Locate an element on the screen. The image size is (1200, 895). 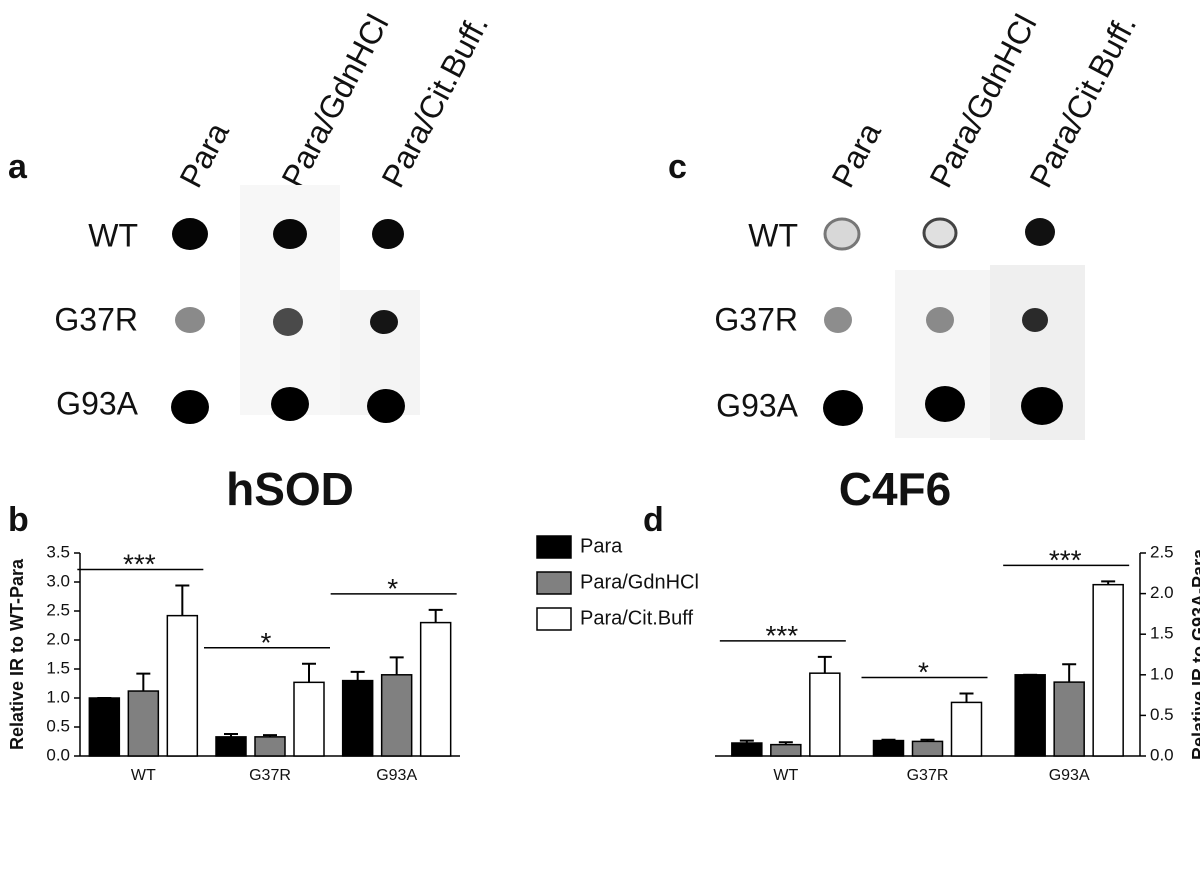
y-axis-label: Relative IR to WT-Para is located at coordinates (17, 654).